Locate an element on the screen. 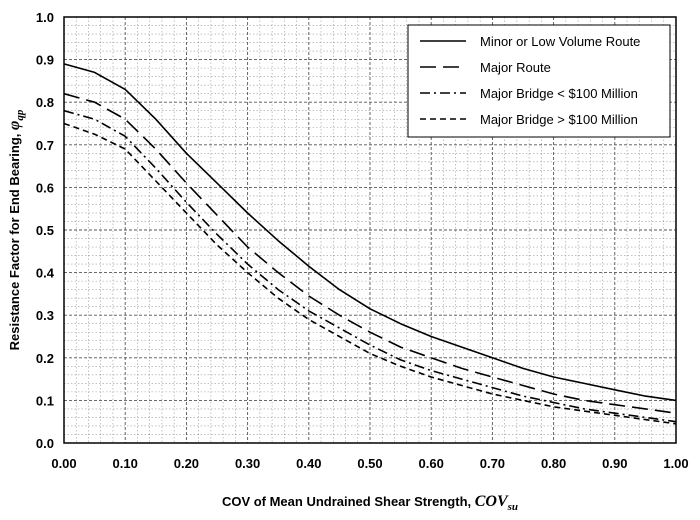 The height and width of the screenshot is (520, 700). y-tick-label: 0.7 is located at coordinates (45, 145).